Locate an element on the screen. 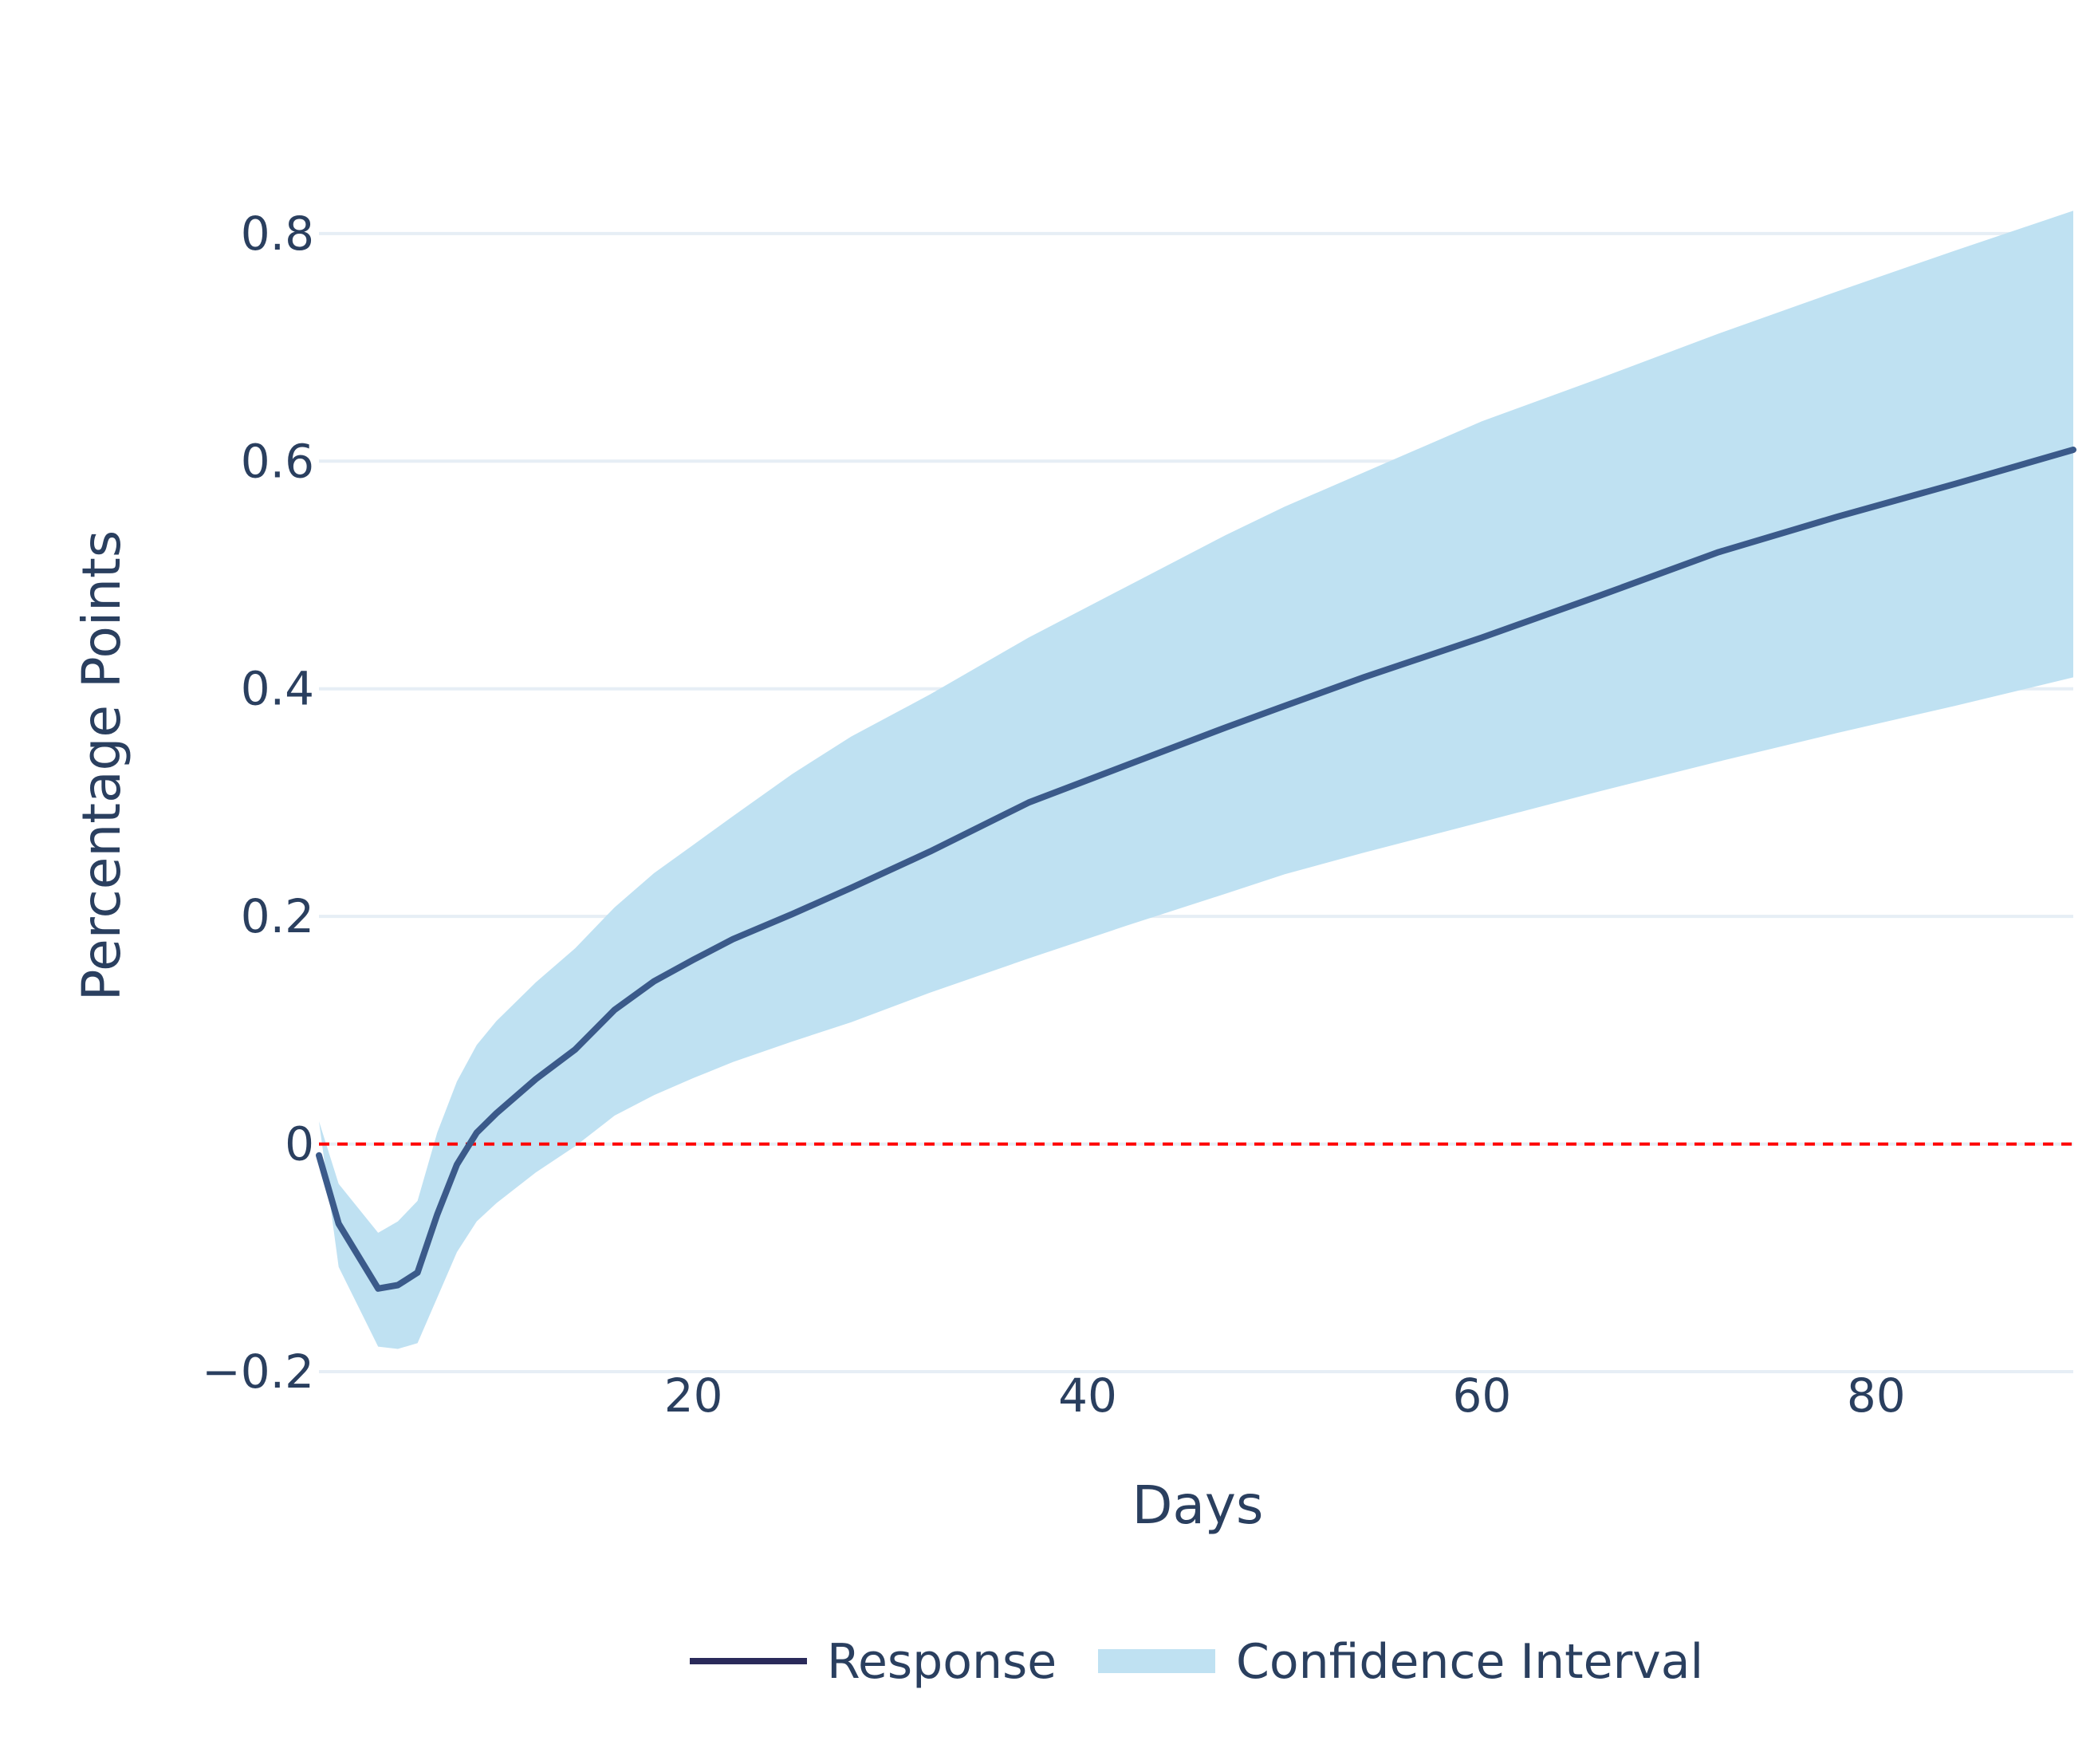  x-tick-label: 40 is located at coordinates (1087, 1395).